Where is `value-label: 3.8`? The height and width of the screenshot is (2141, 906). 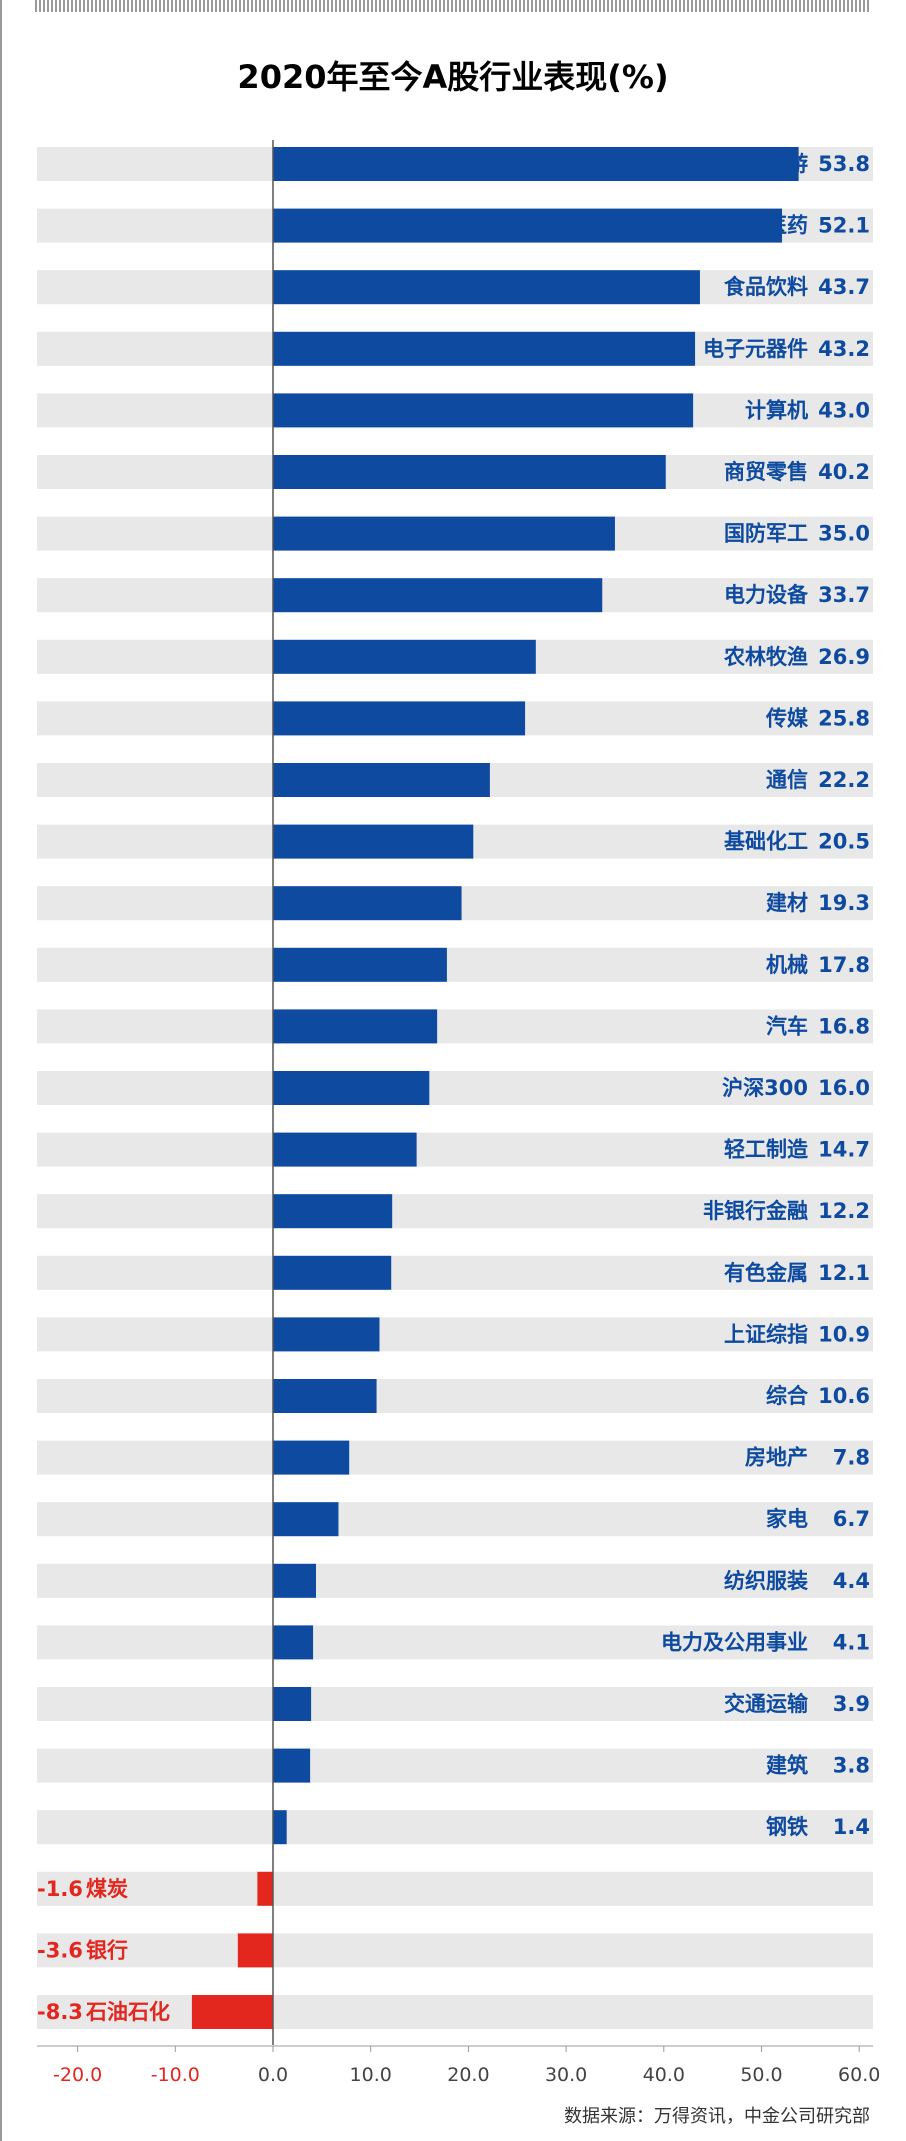
value-label: 3.8 is located at coordinates (851, 1766).